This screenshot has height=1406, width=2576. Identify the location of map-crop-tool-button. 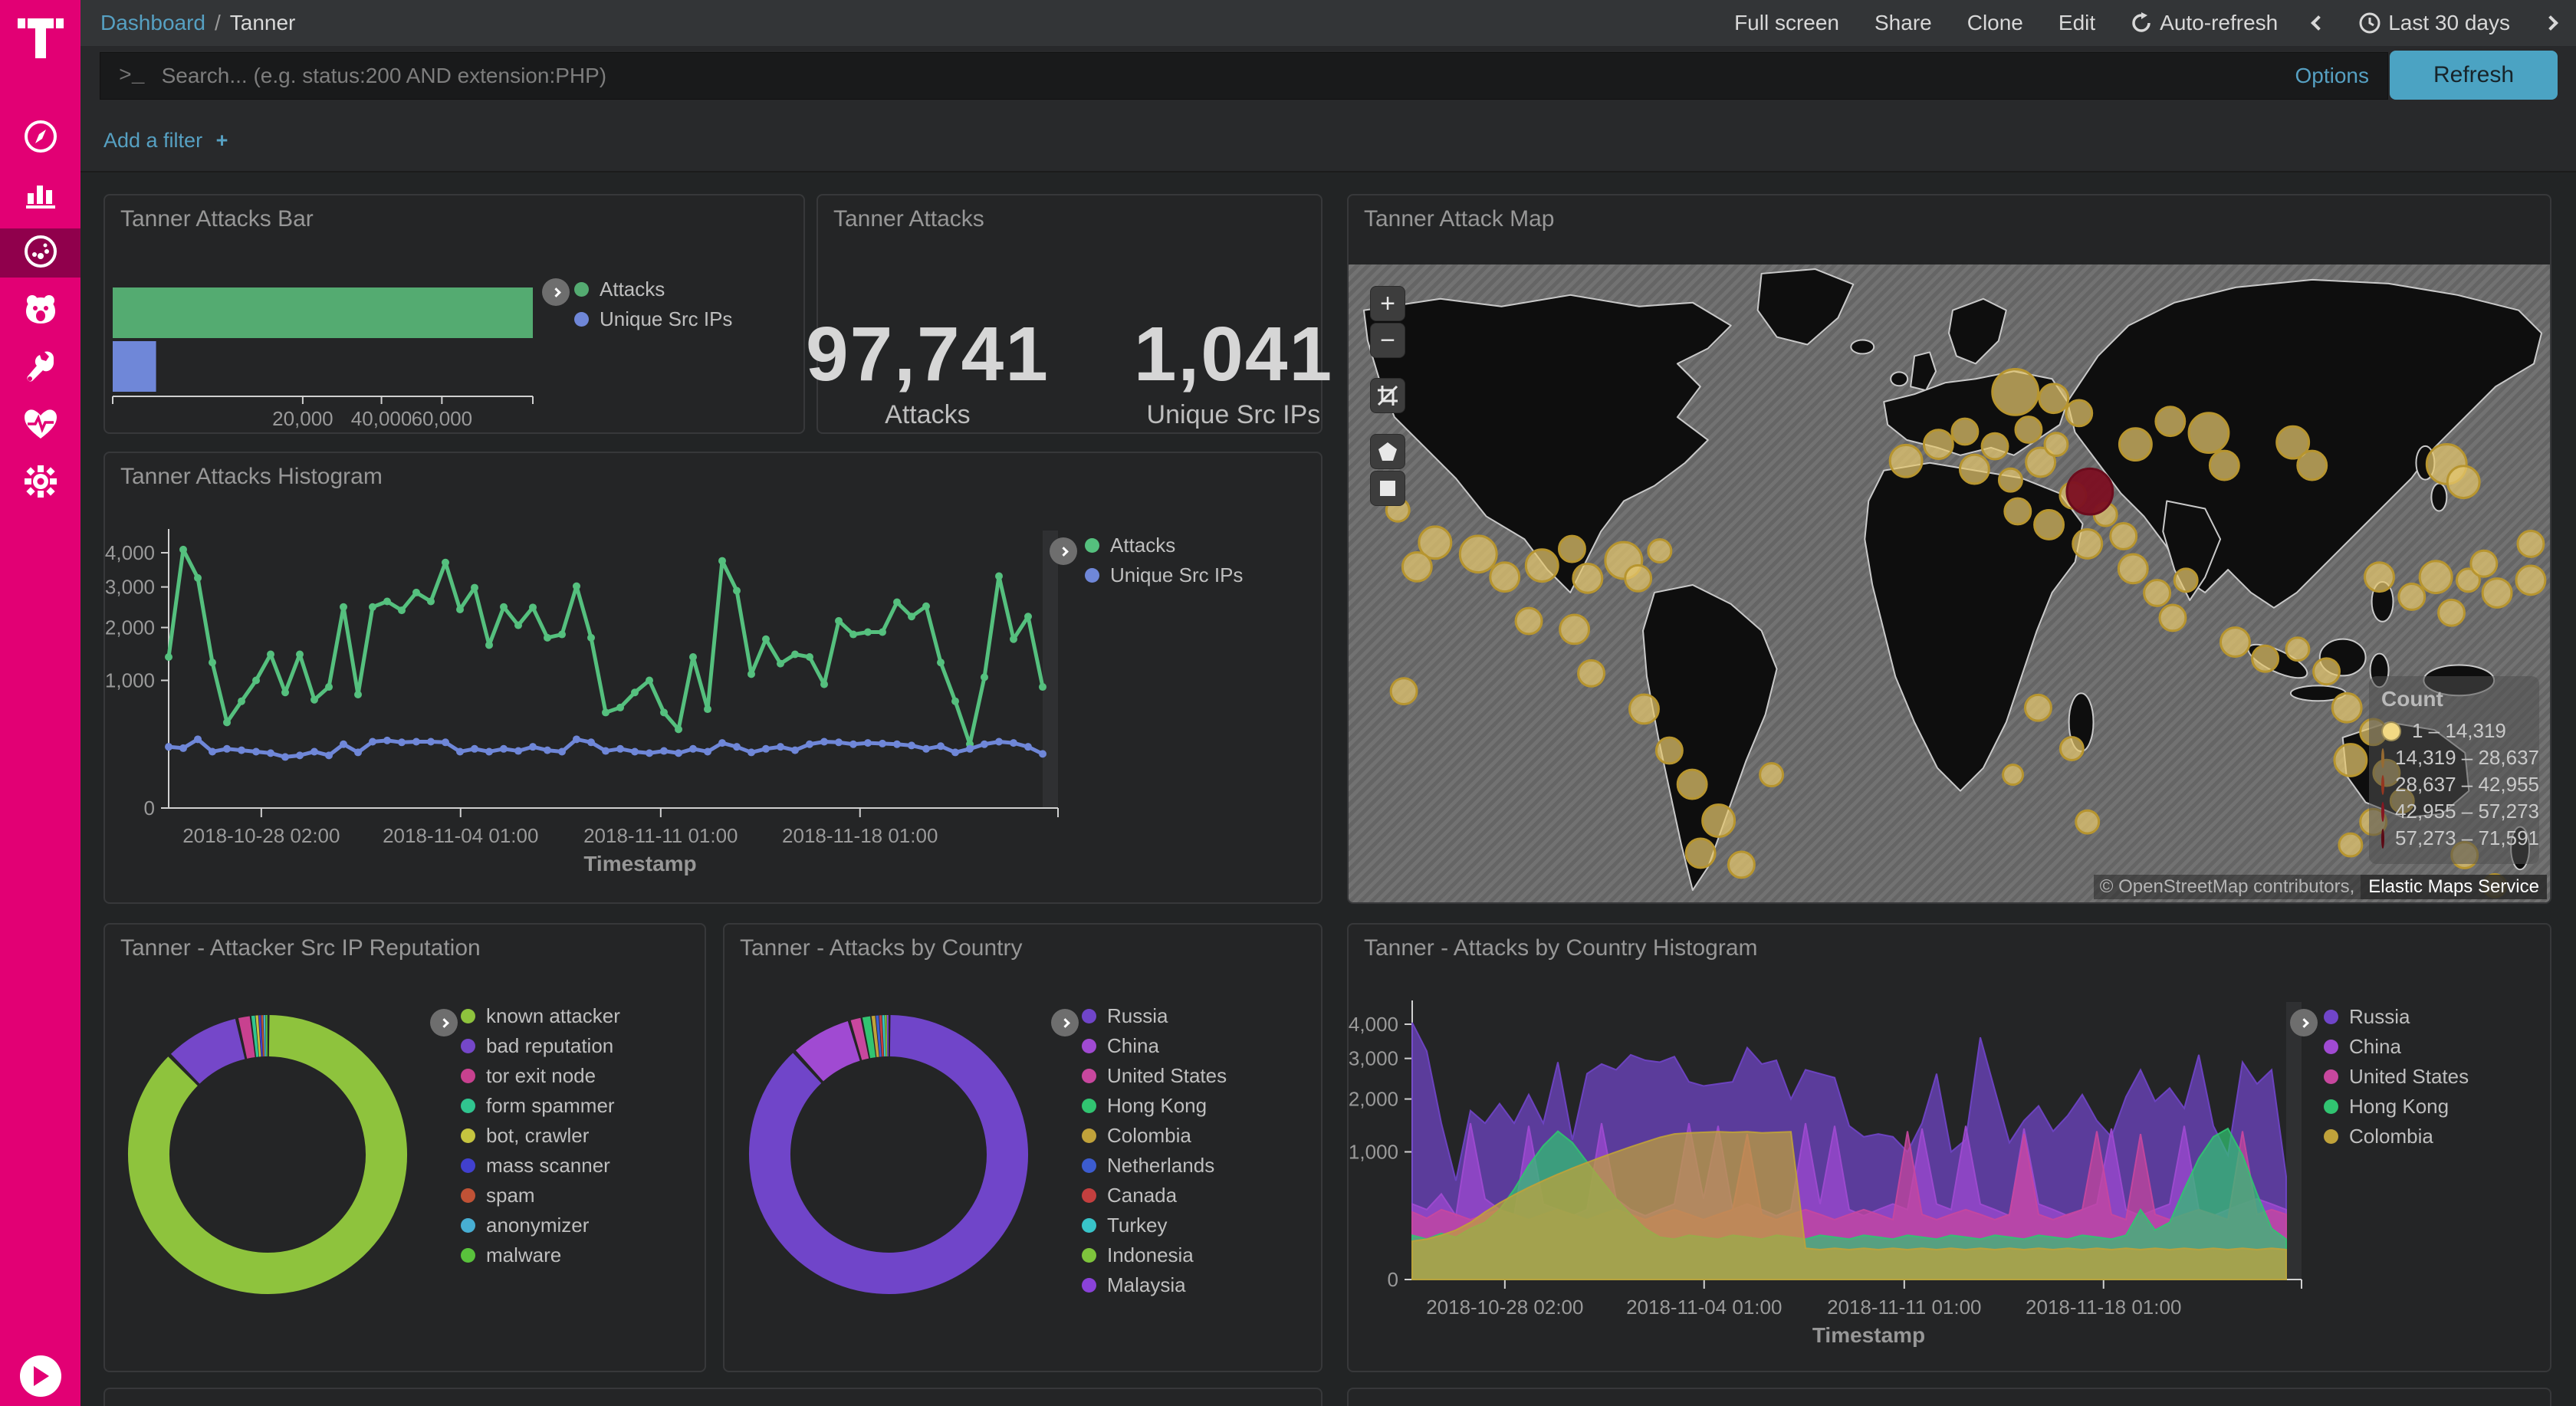
(1388, 396).